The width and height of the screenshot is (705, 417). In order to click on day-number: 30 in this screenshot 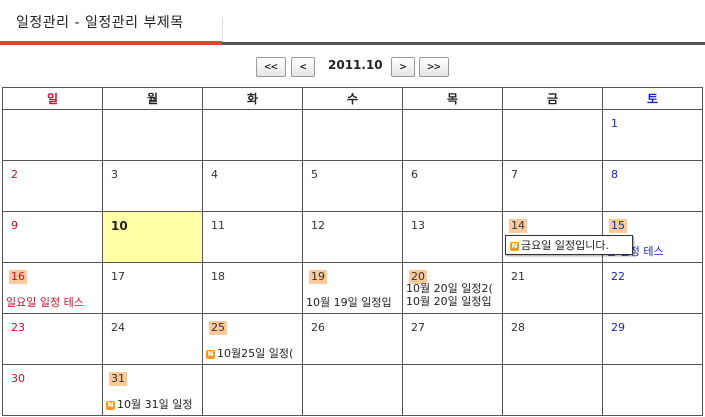, I will do `click(18, 378)`.